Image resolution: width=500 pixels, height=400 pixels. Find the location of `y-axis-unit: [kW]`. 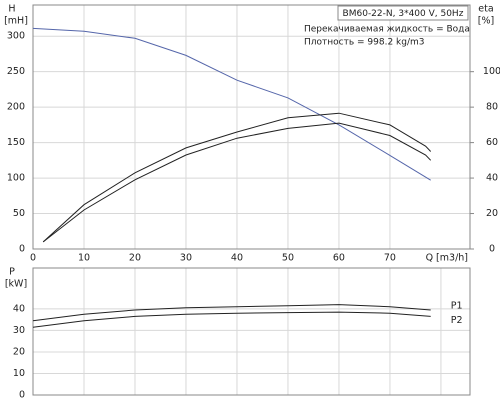

y-axis-unit: [kW] is located at coordinates (16, 284).